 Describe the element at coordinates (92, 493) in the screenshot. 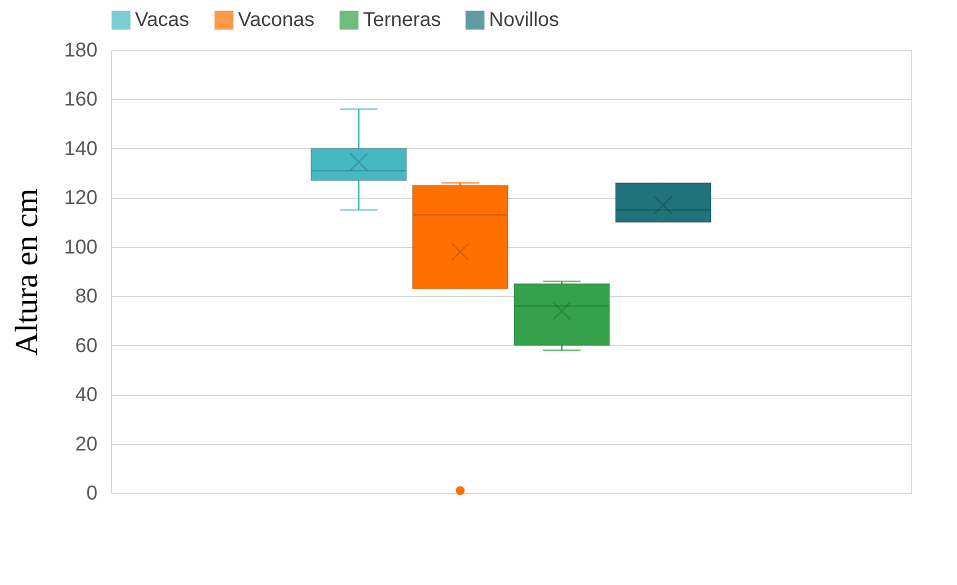

I see `y-tick-label: 0` at that location.